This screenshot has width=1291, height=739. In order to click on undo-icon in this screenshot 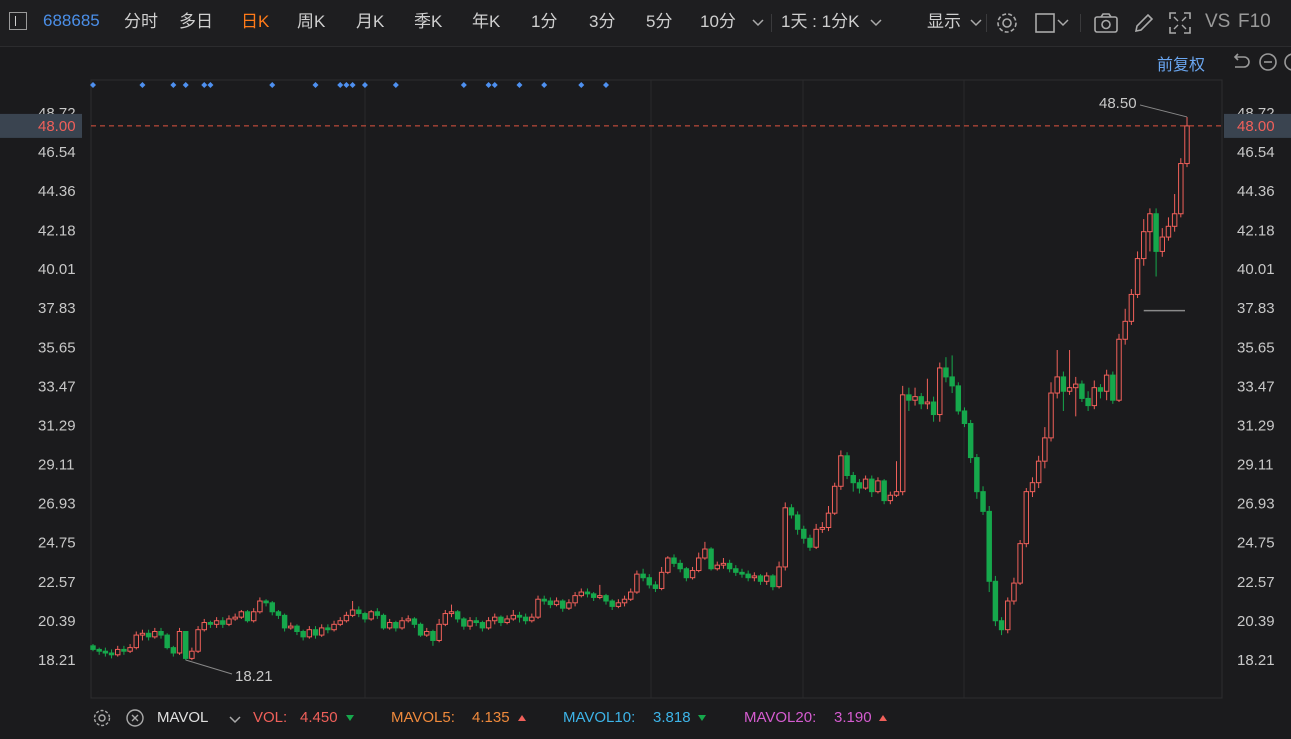, I will do `click(1240, 62)`.